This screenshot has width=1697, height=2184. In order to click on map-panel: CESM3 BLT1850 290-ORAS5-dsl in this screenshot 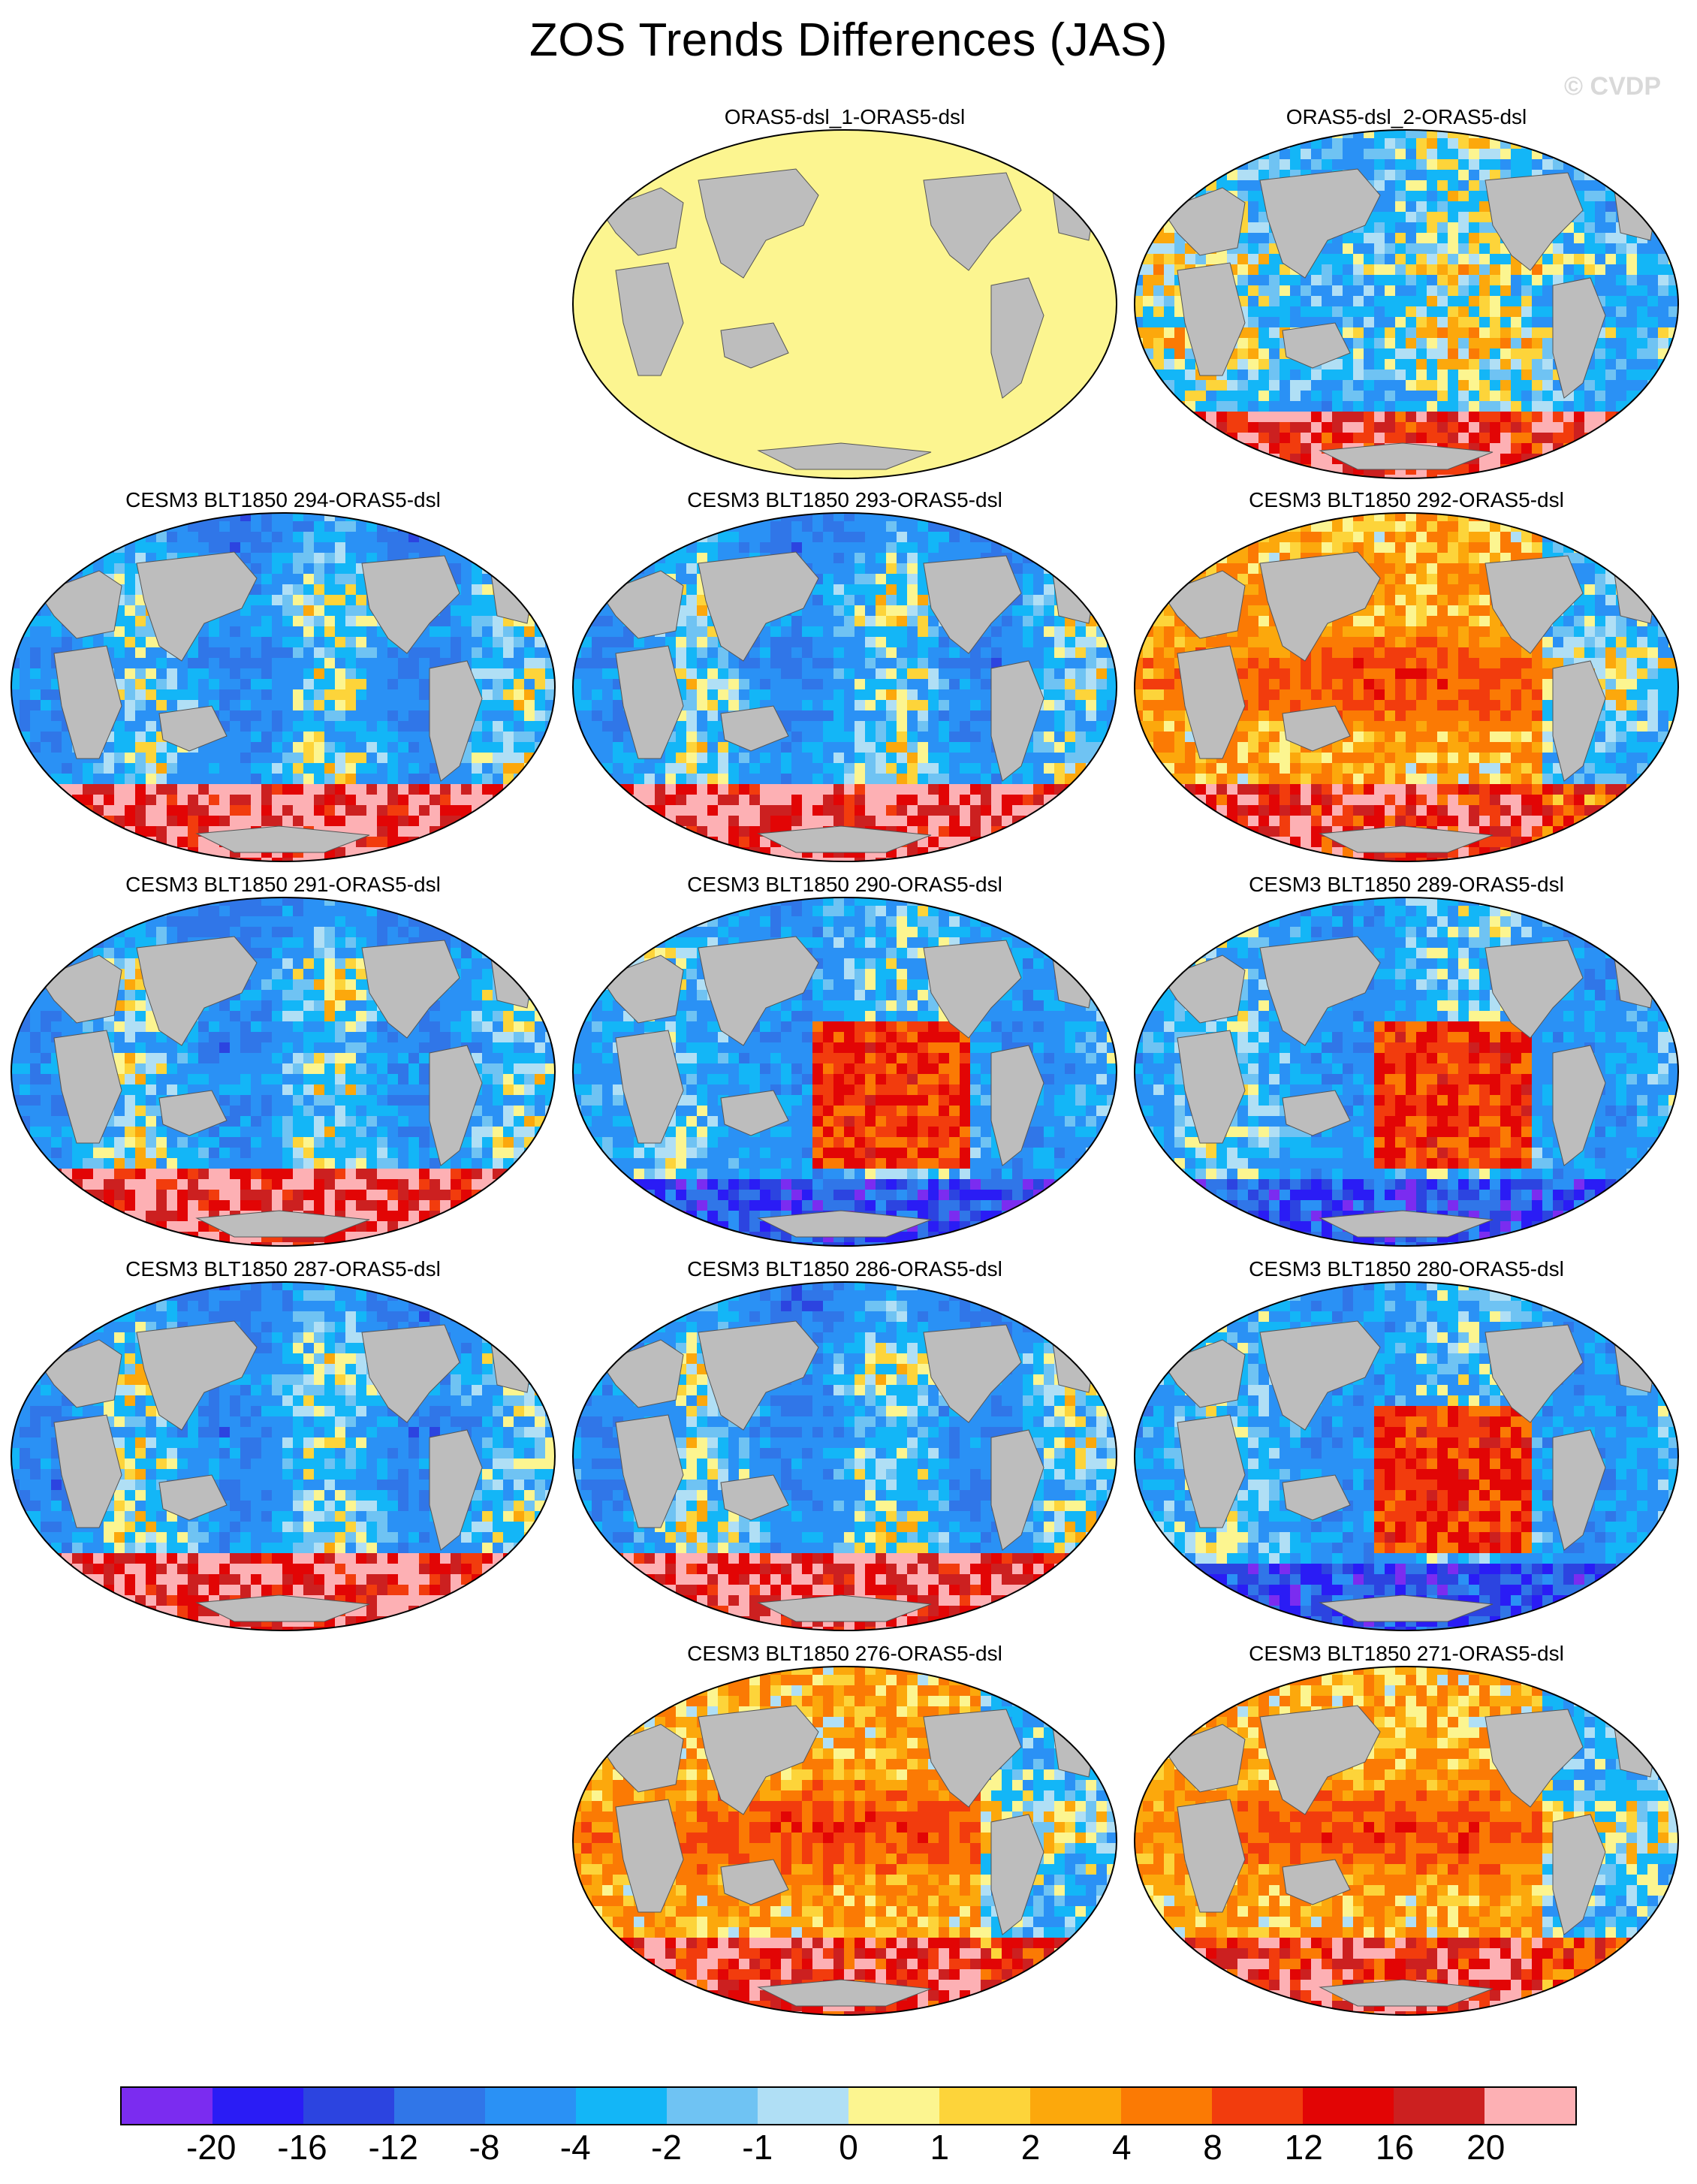, I will do `click(845, 1064)`.